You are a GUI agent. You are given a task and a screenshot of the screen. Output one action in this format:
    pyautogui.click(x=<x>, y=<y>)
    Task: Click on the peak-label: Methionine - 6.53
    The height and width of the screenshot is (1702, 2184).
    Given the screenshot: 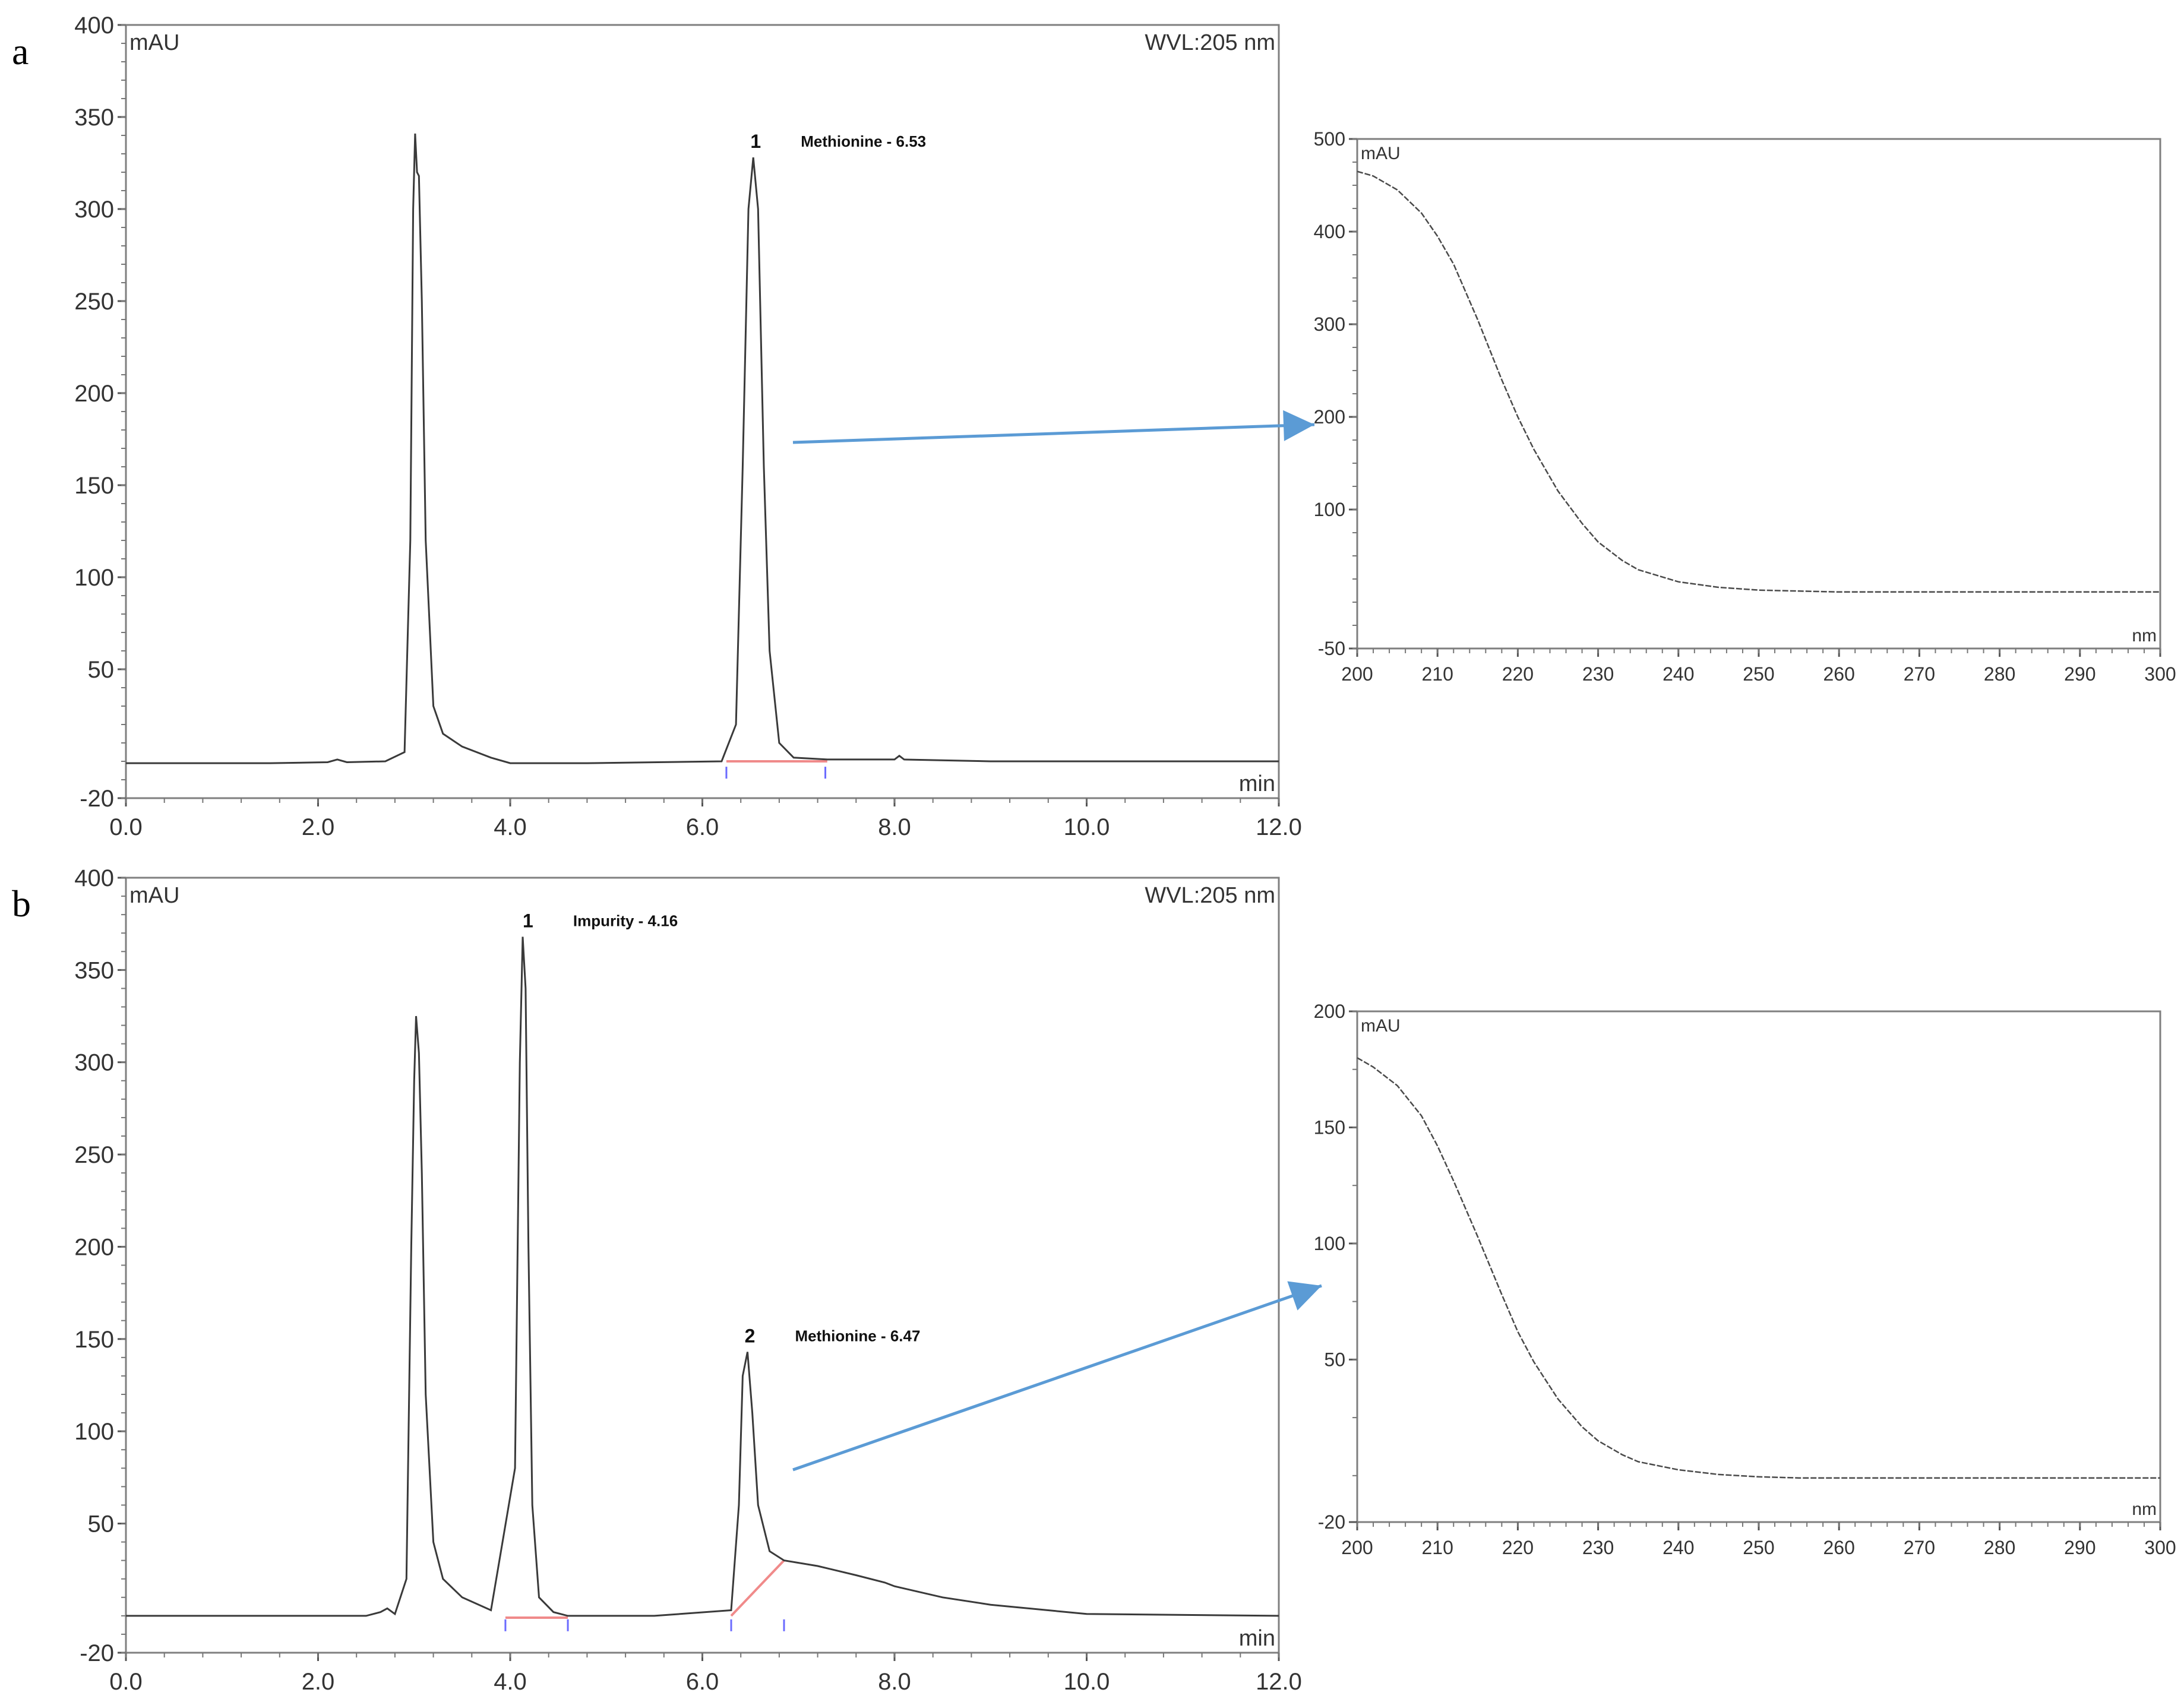 What is the action you would take?
    pyautogui.click(x=863, y=141)
    